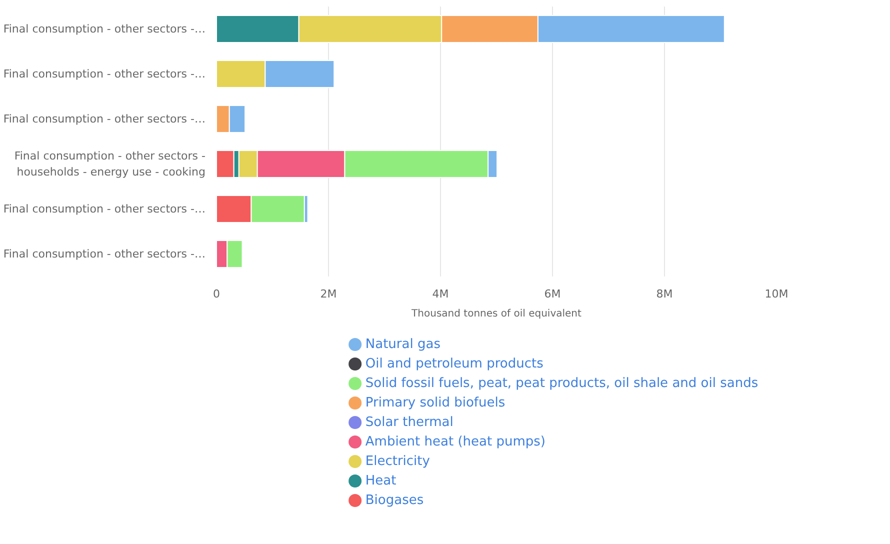  What do you see at coordinates (397, 461) in the screenshot?
I see `legend-label: Electricity` at bounding box center [397, 461].